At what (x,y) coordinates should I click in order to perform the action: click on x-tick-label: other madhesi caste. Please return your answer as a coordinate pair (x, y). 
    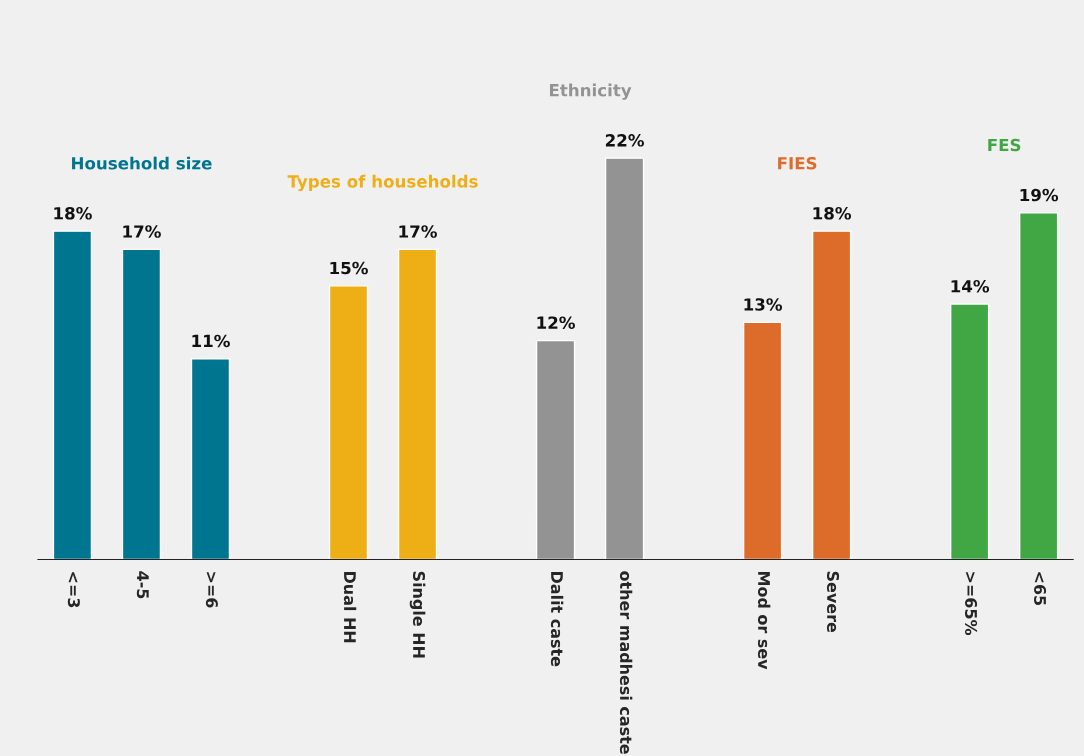
    Looking at the image, I should click on (626, 662).